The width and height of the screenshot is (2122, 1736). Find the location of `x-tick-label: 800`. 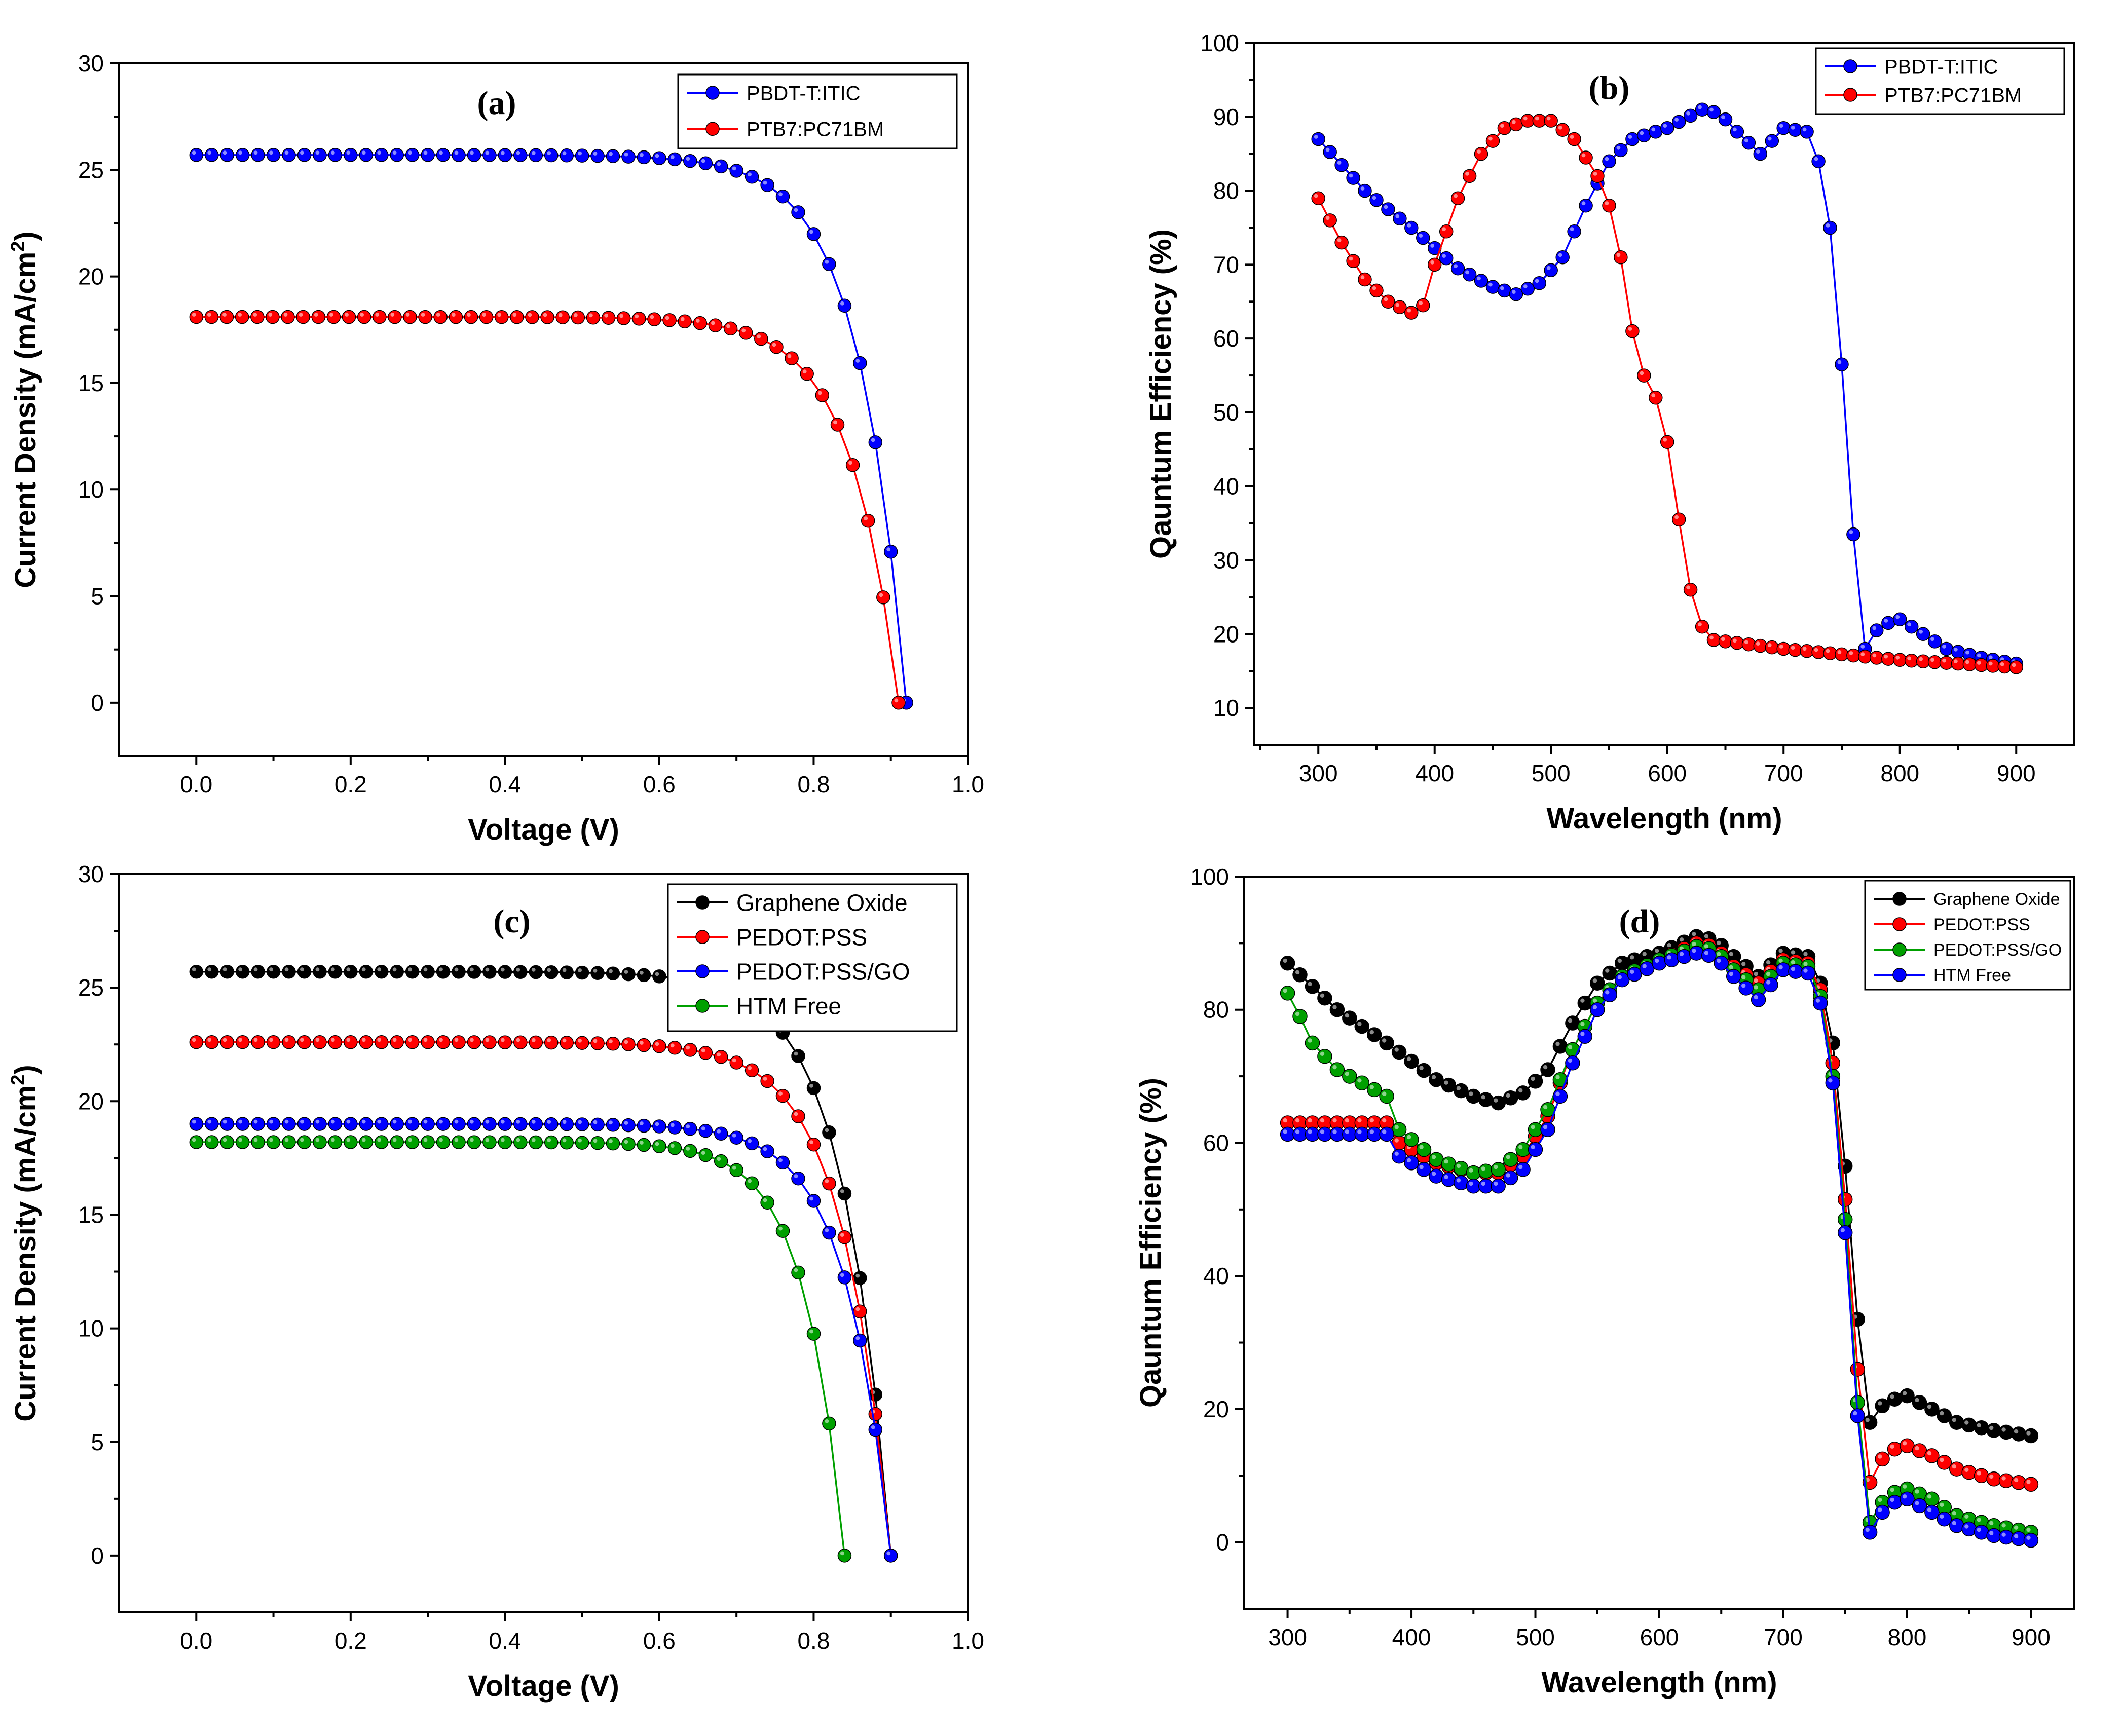

x-tick-label: 800 is located at coordinates (1907, 1637).